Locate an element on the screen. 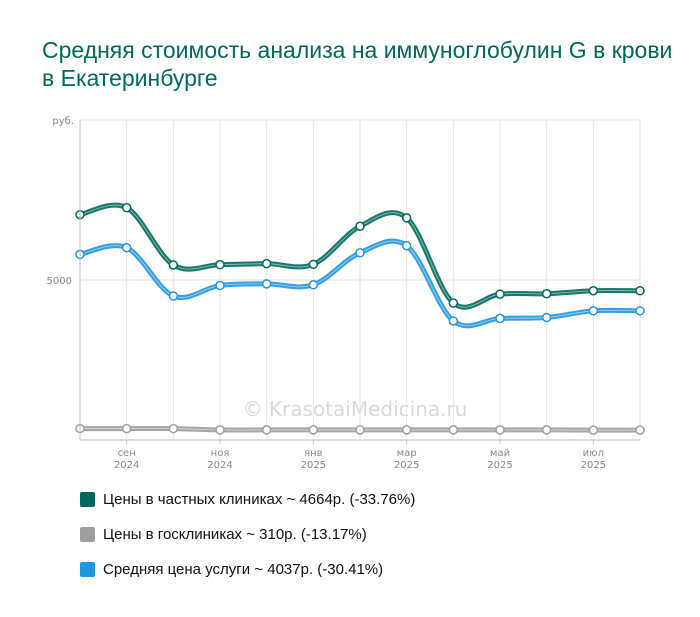 The width and height of the screenshot is (700, 617). legend-label-average: Средняя цена услуги ~ 4037р. (-30.41%) is located at coordinates (243, 569).